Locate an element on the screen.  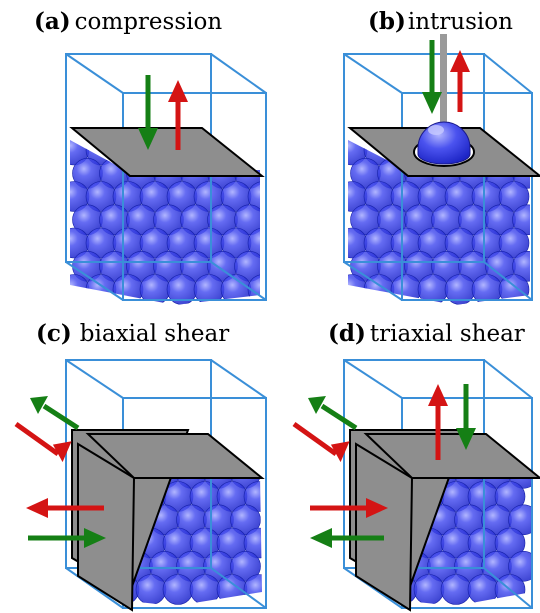
side-plate-d is located at coordinates (384, 527).